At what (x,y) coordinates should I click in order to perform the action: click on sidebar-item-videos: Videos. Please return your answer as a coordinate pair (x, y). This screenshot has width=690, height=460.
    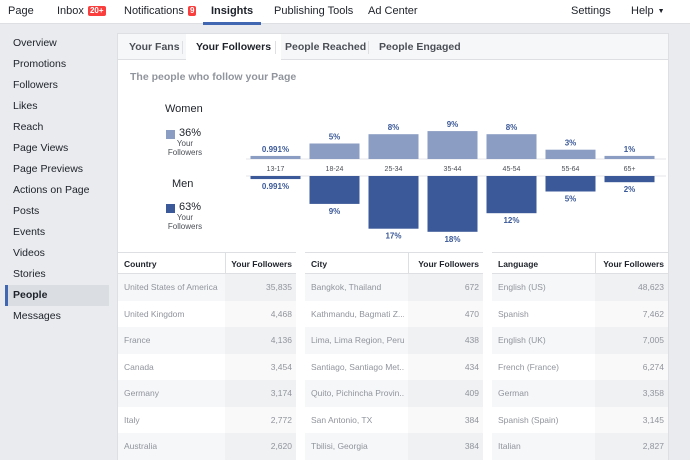
    Looking at the image, I should click on (29, 253).